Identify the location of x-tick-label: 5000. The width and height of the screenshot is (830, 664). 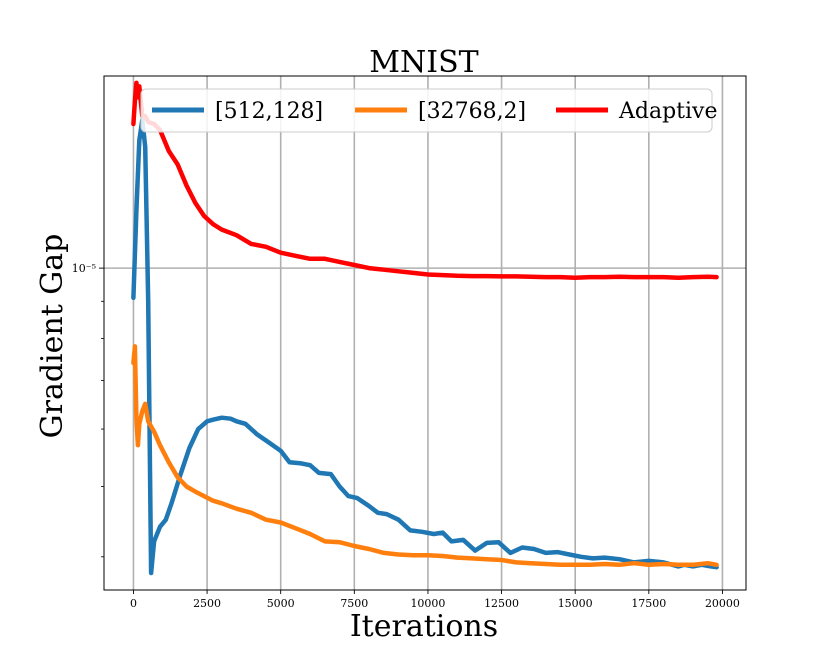
(281, 603).